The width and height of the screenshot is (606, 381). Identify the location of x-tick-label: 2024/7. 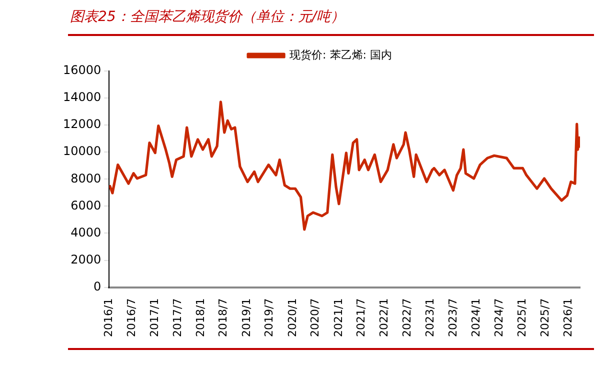
(499, 318).